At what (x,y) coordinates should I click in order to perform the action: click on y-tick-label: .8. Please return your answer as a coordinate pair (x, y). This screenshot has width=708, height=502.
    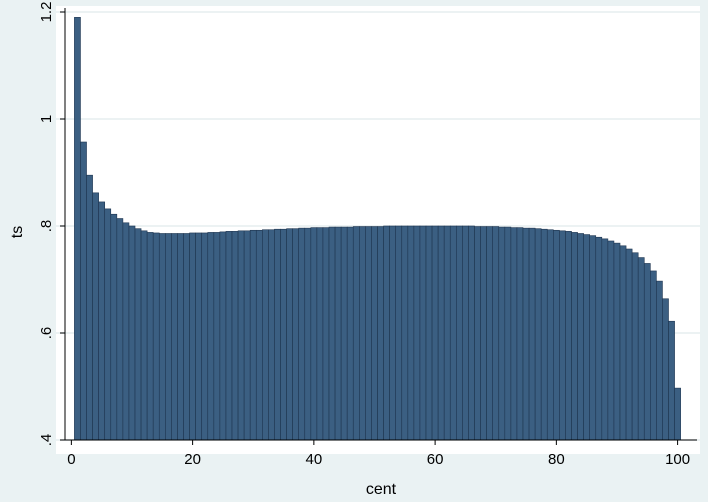
    Looking at the image, I should click on (46, 226).